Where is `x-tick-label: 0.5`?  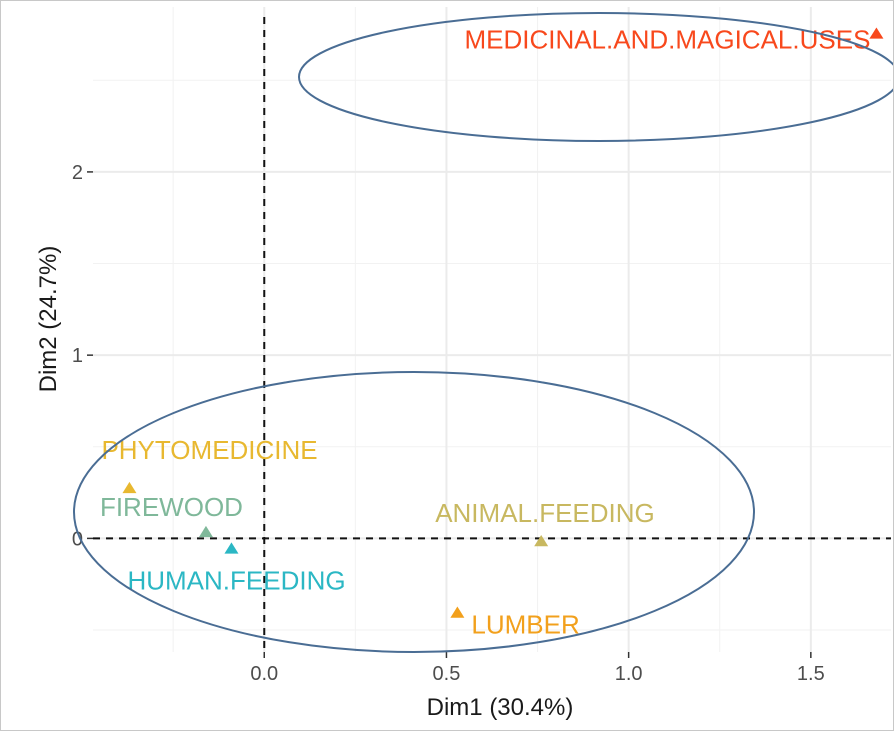 x-tick-label: 0.5 is located at coordinates (447, 674).